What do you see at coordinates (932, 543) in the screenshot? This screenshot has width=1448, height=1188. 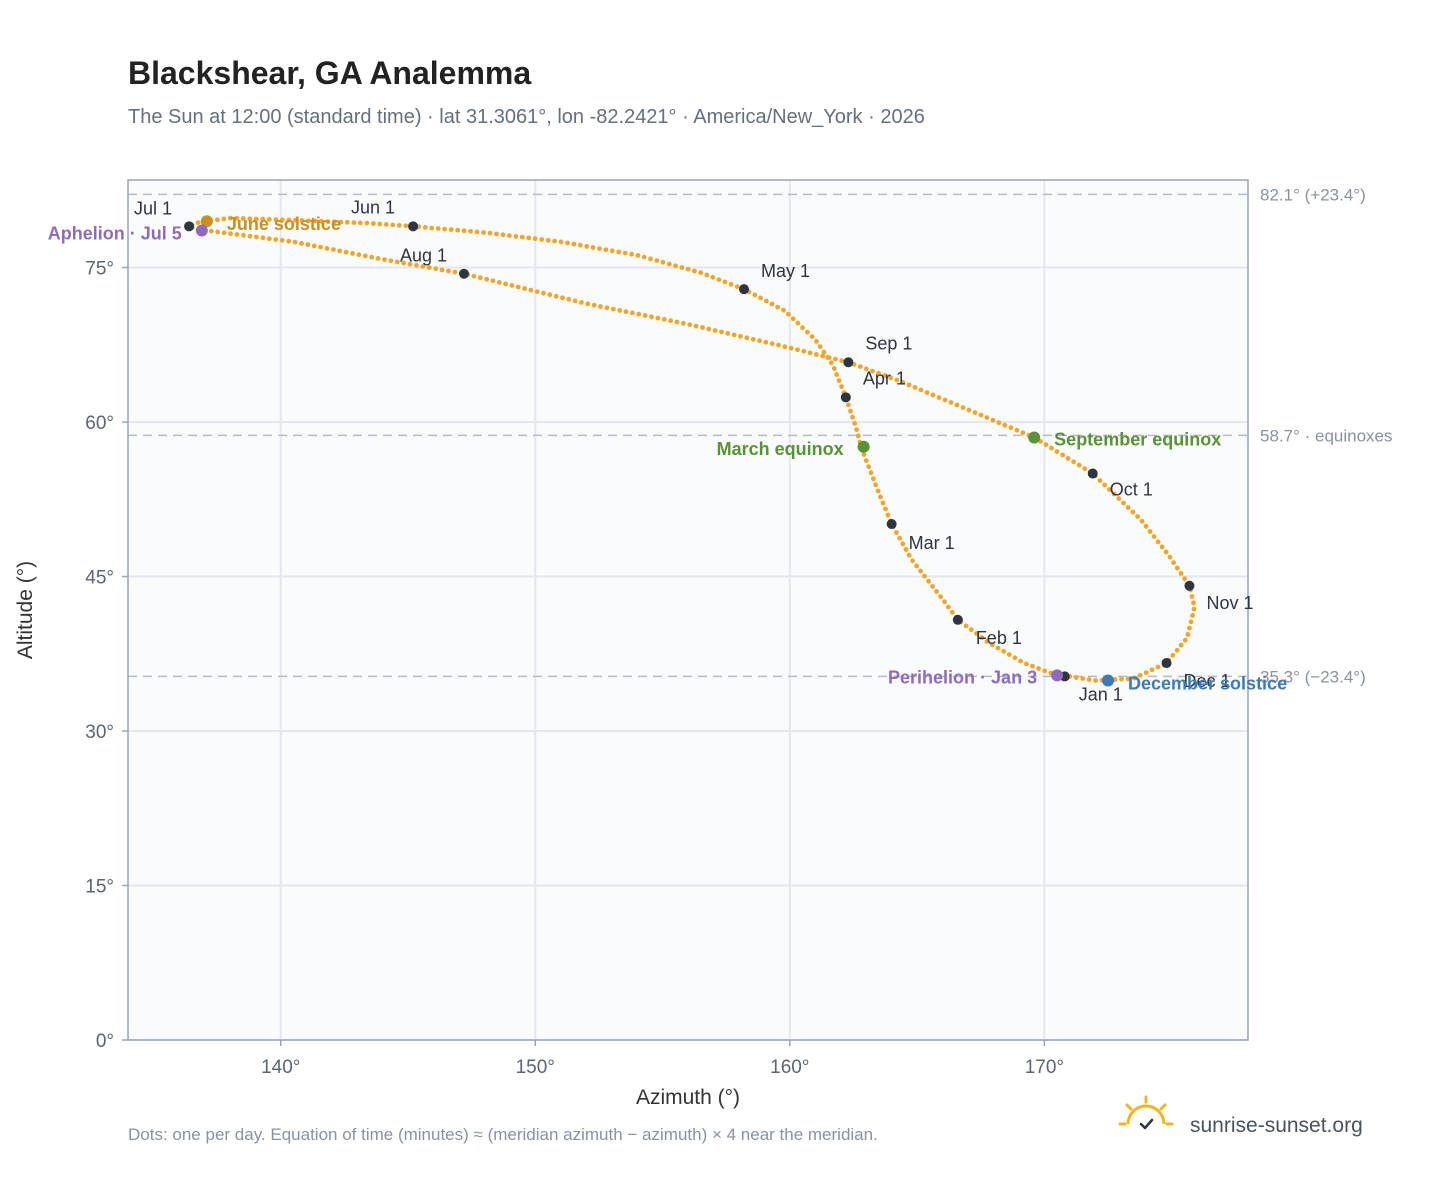 I see `month-label: Mar 1` at bounding box center [932, 543].